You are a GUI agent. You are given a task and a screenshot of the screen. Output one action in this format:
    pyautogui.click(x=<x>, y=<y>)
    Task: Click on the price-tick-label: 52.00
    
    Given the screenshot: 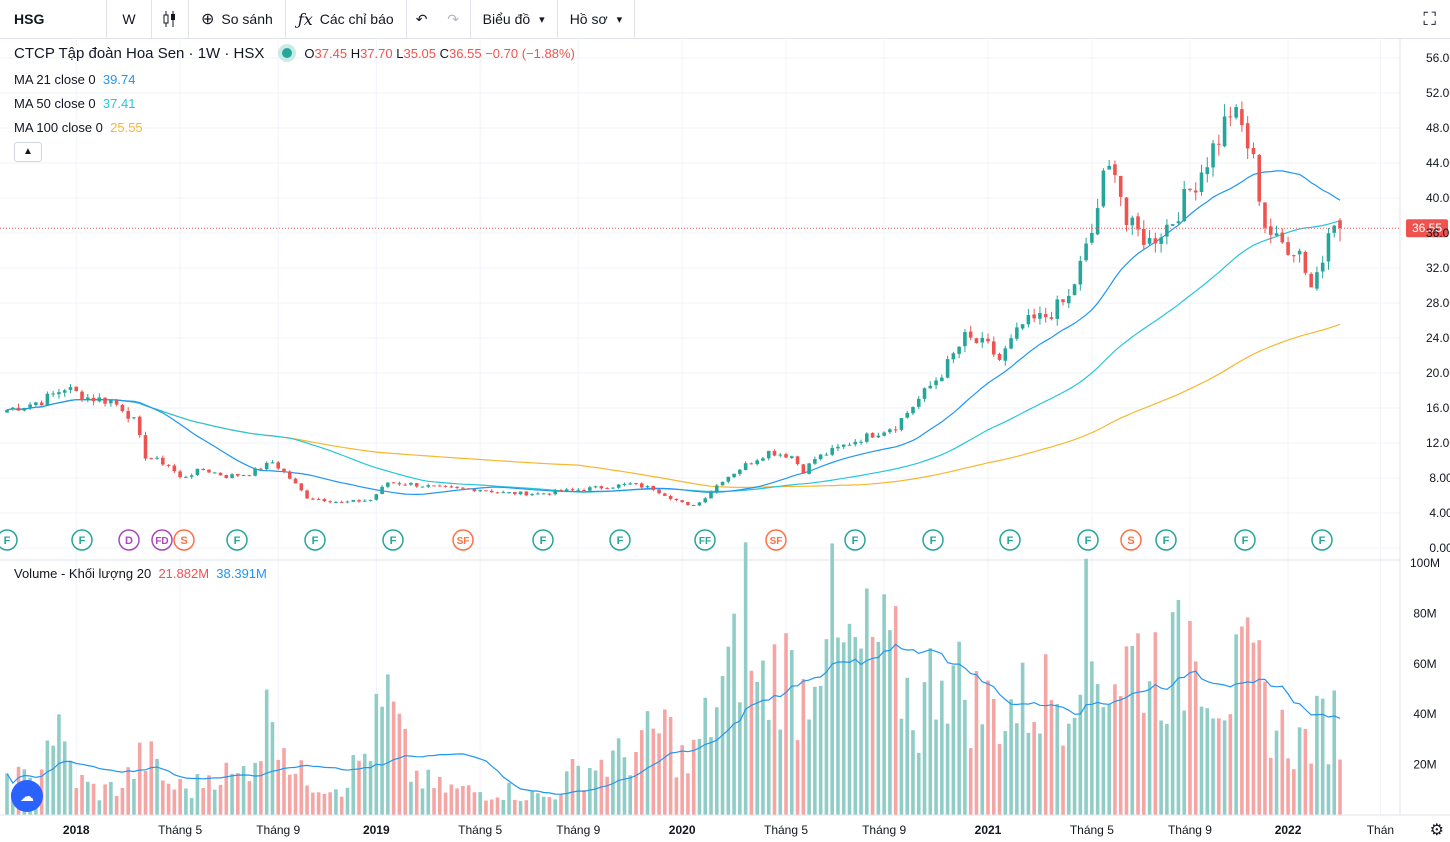 What is the action you would take?
    pyautogui.click(x=1438, y=93)
    